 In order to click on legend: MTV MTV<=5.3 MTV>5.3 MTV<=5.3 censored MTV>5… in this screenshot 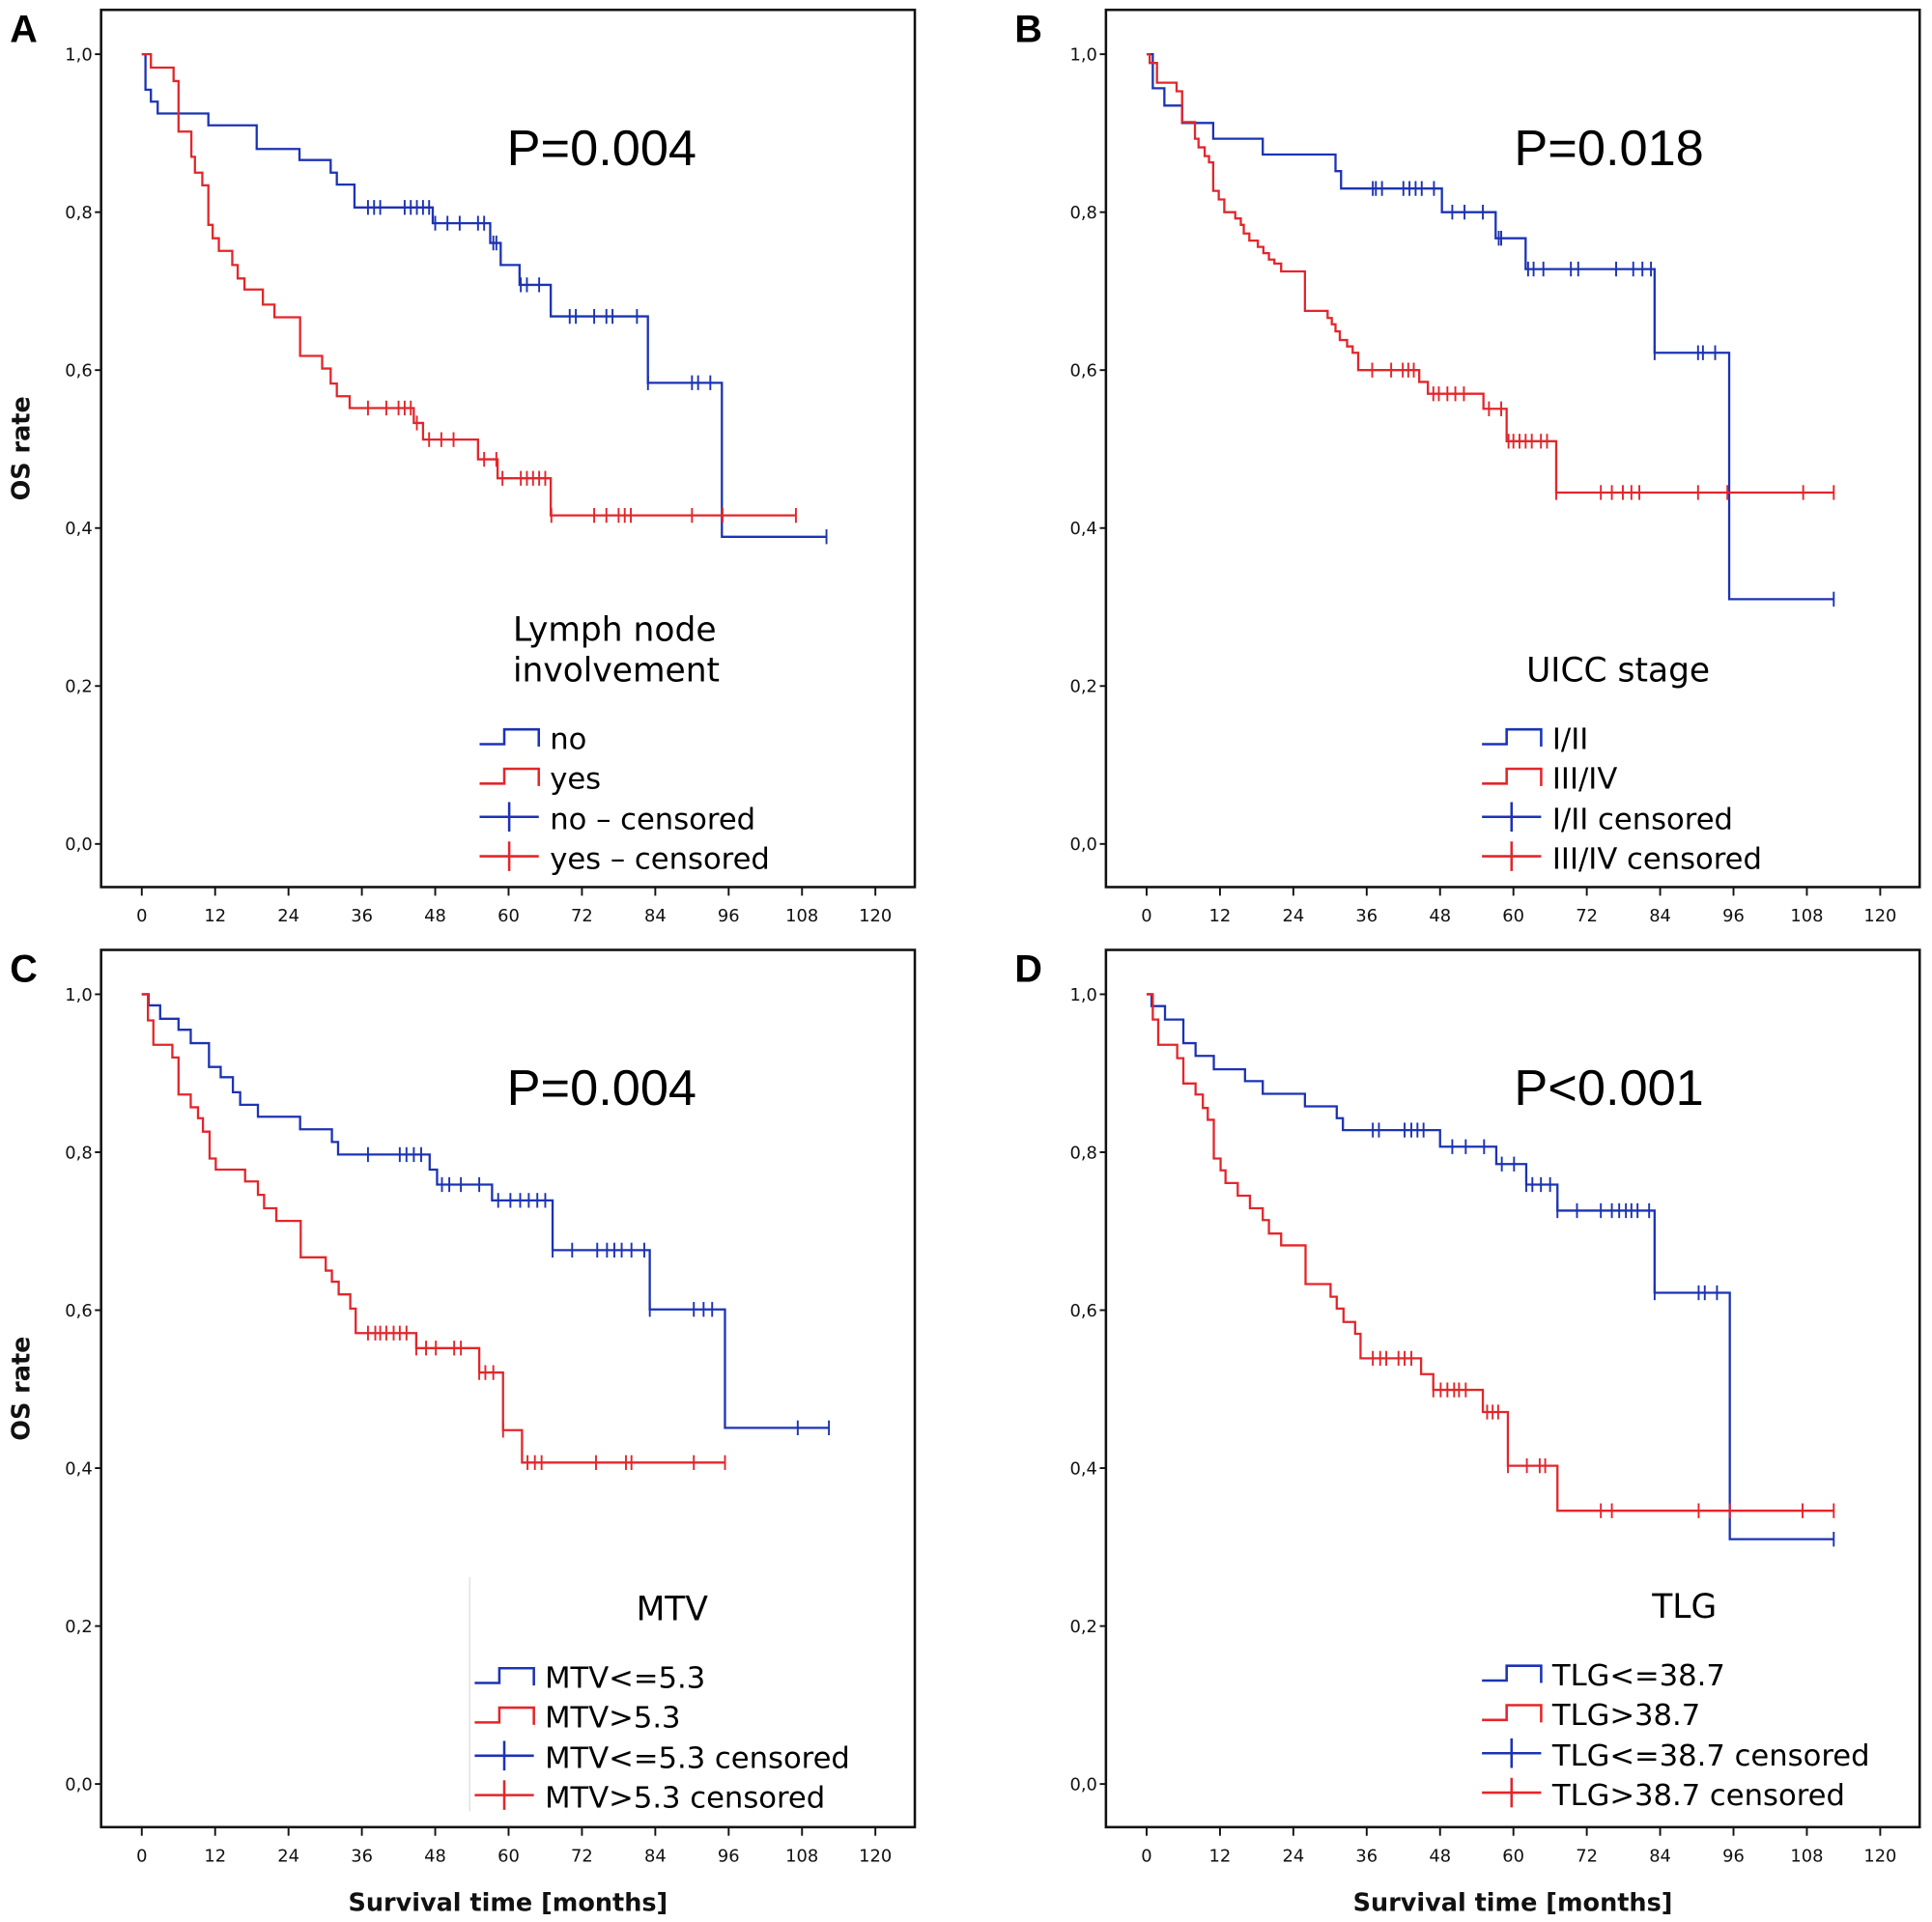, I will do `click(662, 1702)`.